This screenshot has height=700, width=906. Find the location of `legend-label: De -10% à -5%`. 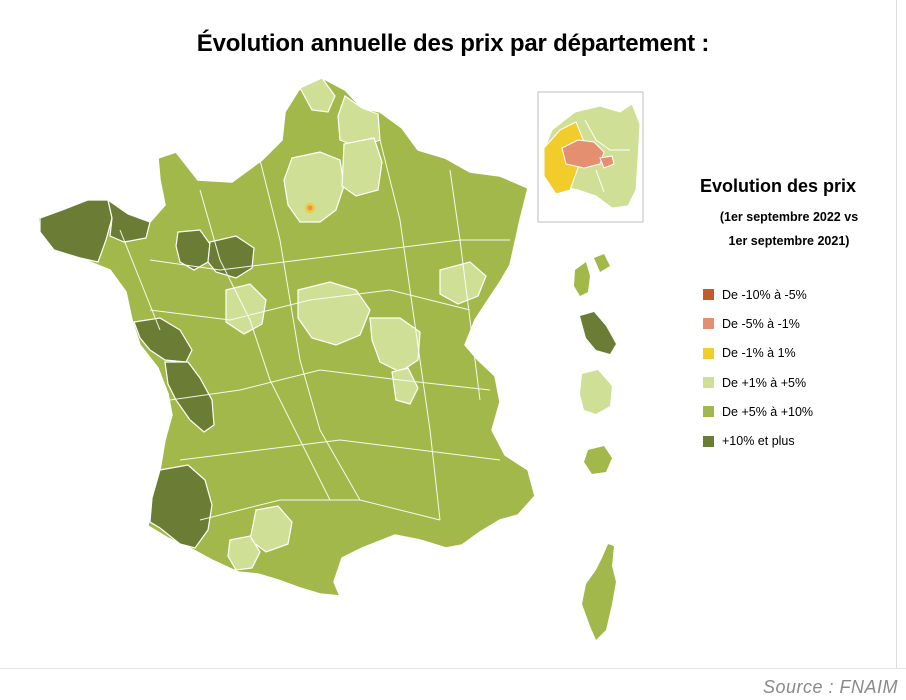

legend-label: De -10% à -5% is located at coordinates (764, 294).